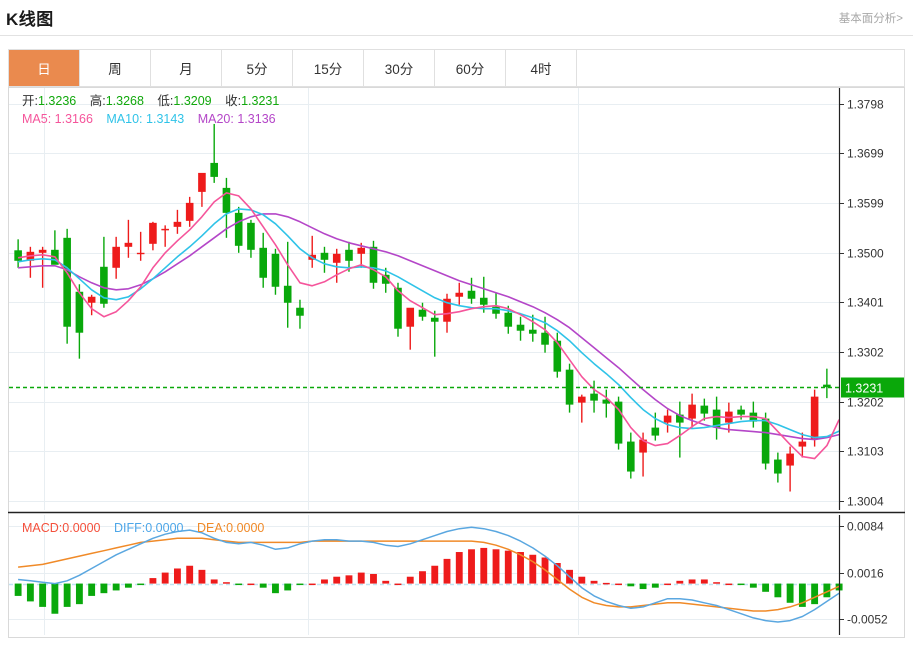 The height and width of the screenshot is (645, 913). Describe the element at coordinates (867, 620) in the screenshot. I see `macd-axis-label: -0.0052` at that location.